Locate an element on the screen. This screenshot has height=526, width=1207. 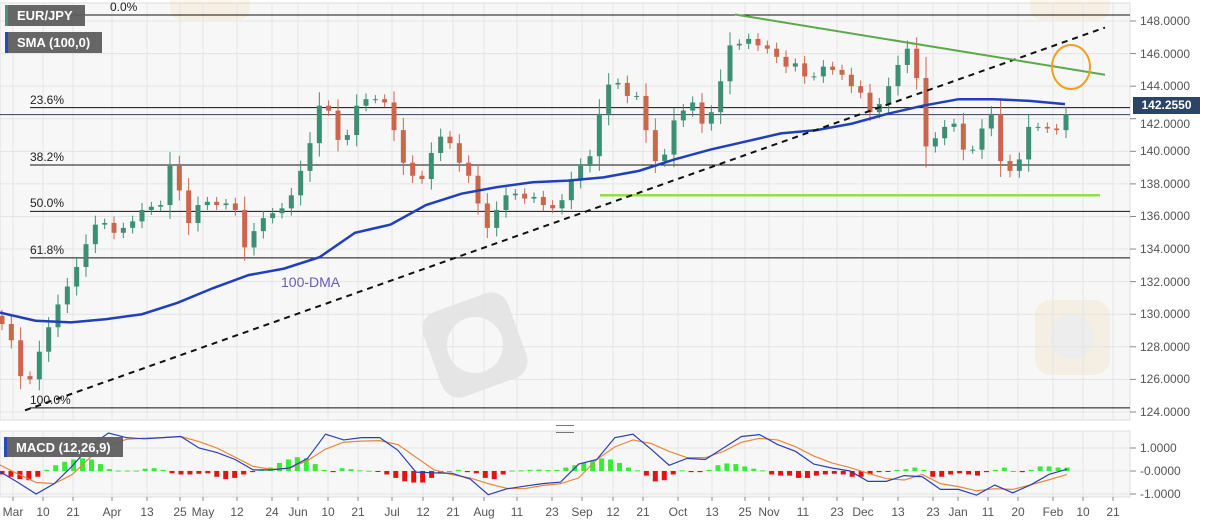
y-tick-label: 132.0000 is located at coordinates (1165, 281).